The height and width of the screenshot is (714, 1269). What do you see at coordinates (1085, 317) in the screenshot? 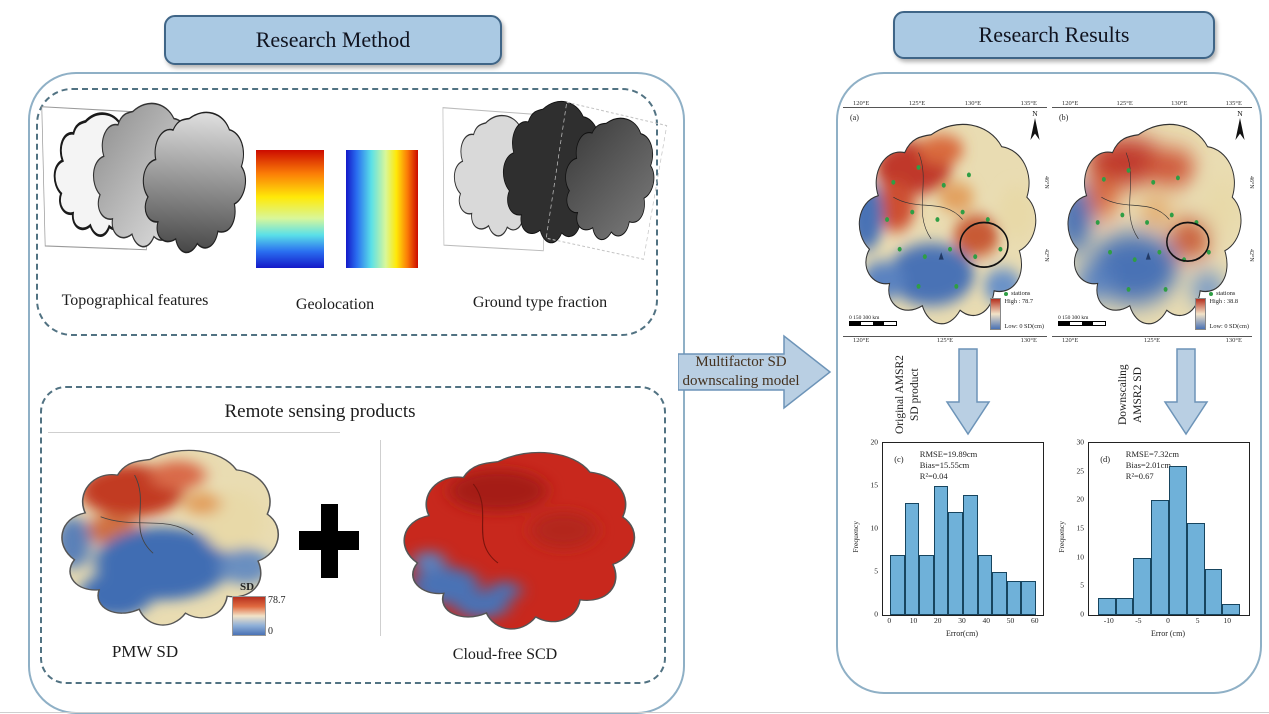
I see `scalebar-unit: km` at bounding box center [1085, 317].